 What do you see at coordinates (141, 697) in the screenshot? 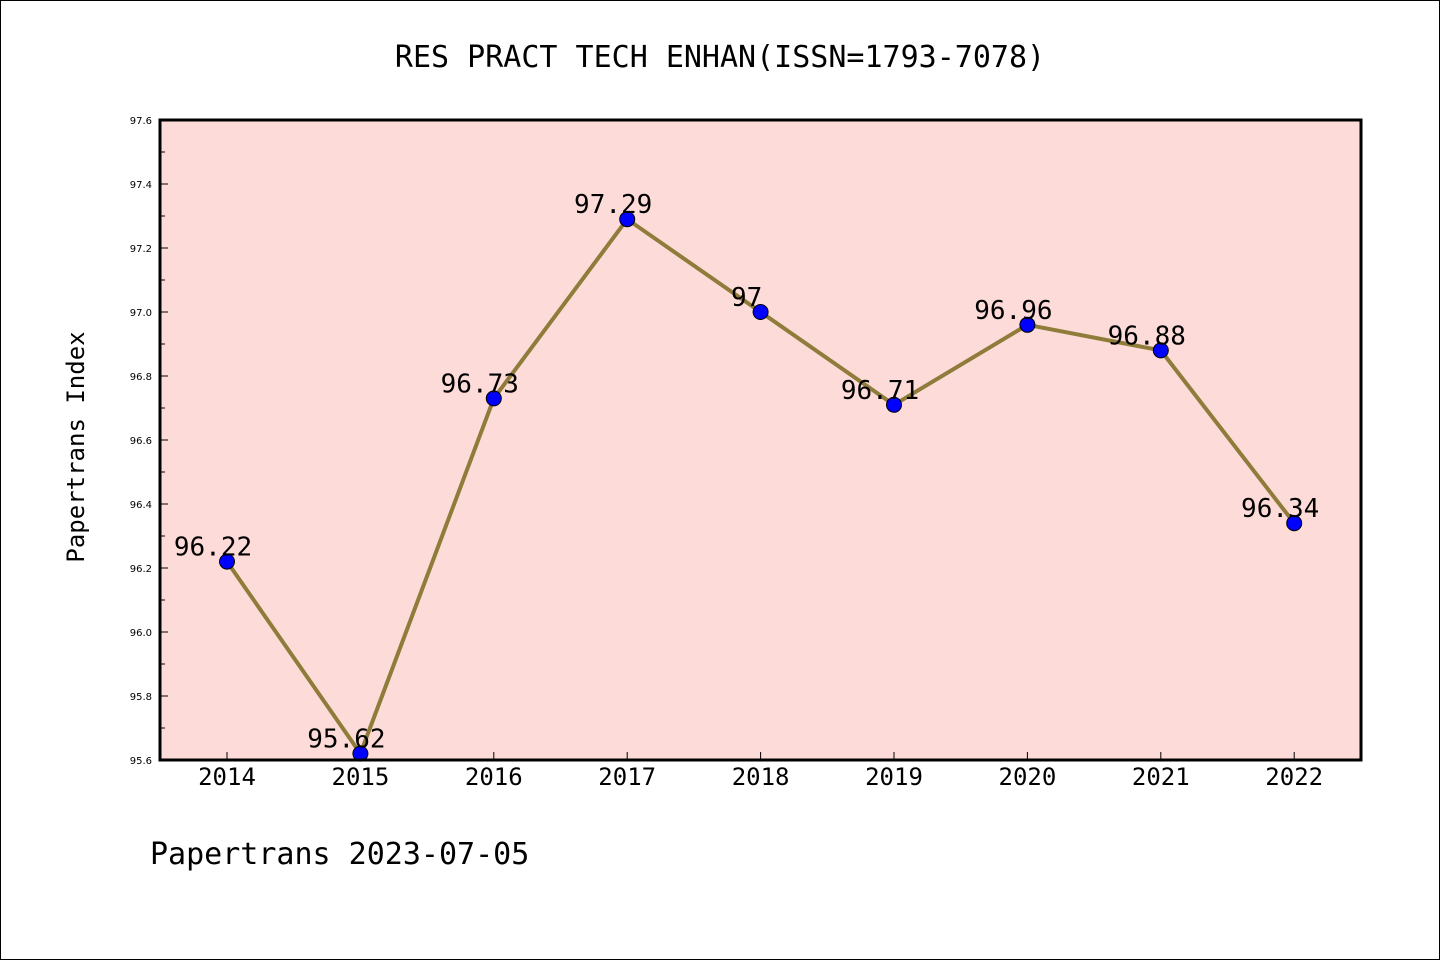
I see `y-tick-label: 95.8` at bounding box center [141, 697].